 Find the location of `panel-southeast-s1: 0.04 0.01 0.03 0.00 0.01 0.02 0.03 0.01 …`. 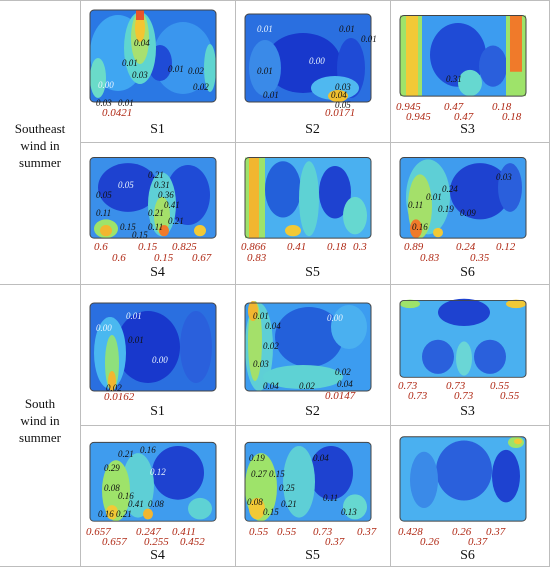

panel-southeast-s1: 0.04 0.01 0.03 0.00 0.01 0.02 0.03 0.01 … is located at coordinates (157, 71).